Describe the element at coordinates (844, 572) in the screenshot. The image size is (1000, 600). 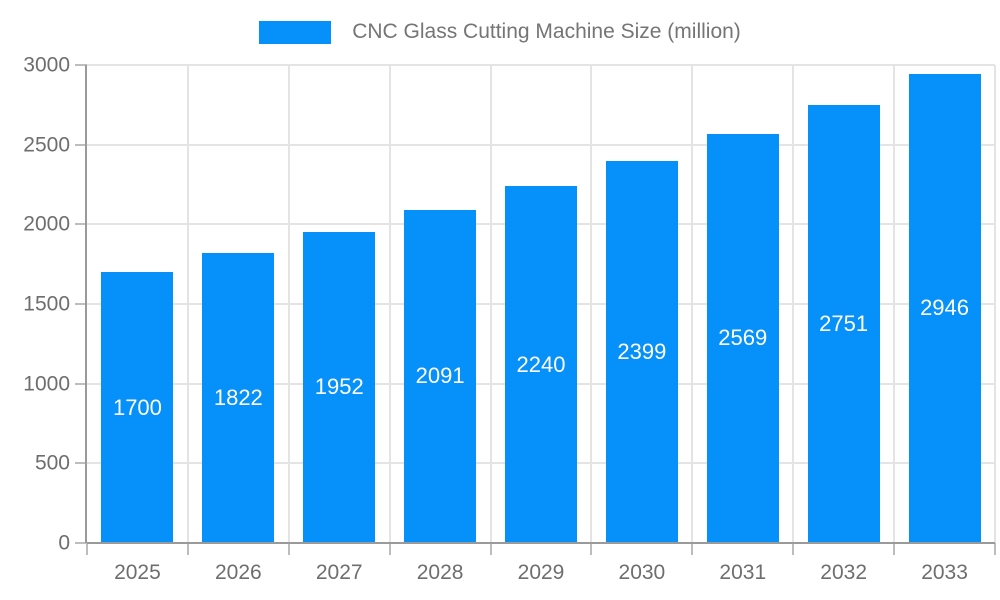
I see `x-axis-tick-label: 2032` at that location.